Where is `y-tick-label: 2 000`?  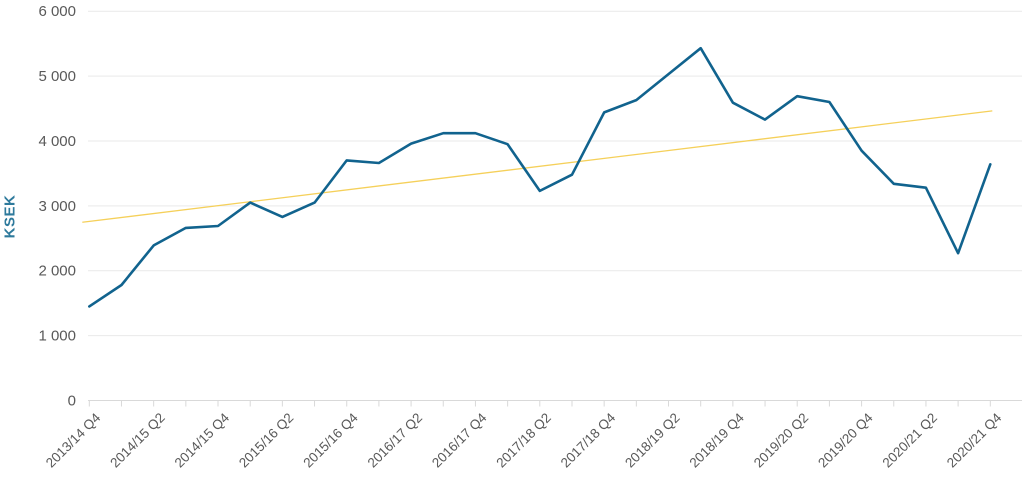 y-tick-label: 2 000 is located at coordinates (57, 271).